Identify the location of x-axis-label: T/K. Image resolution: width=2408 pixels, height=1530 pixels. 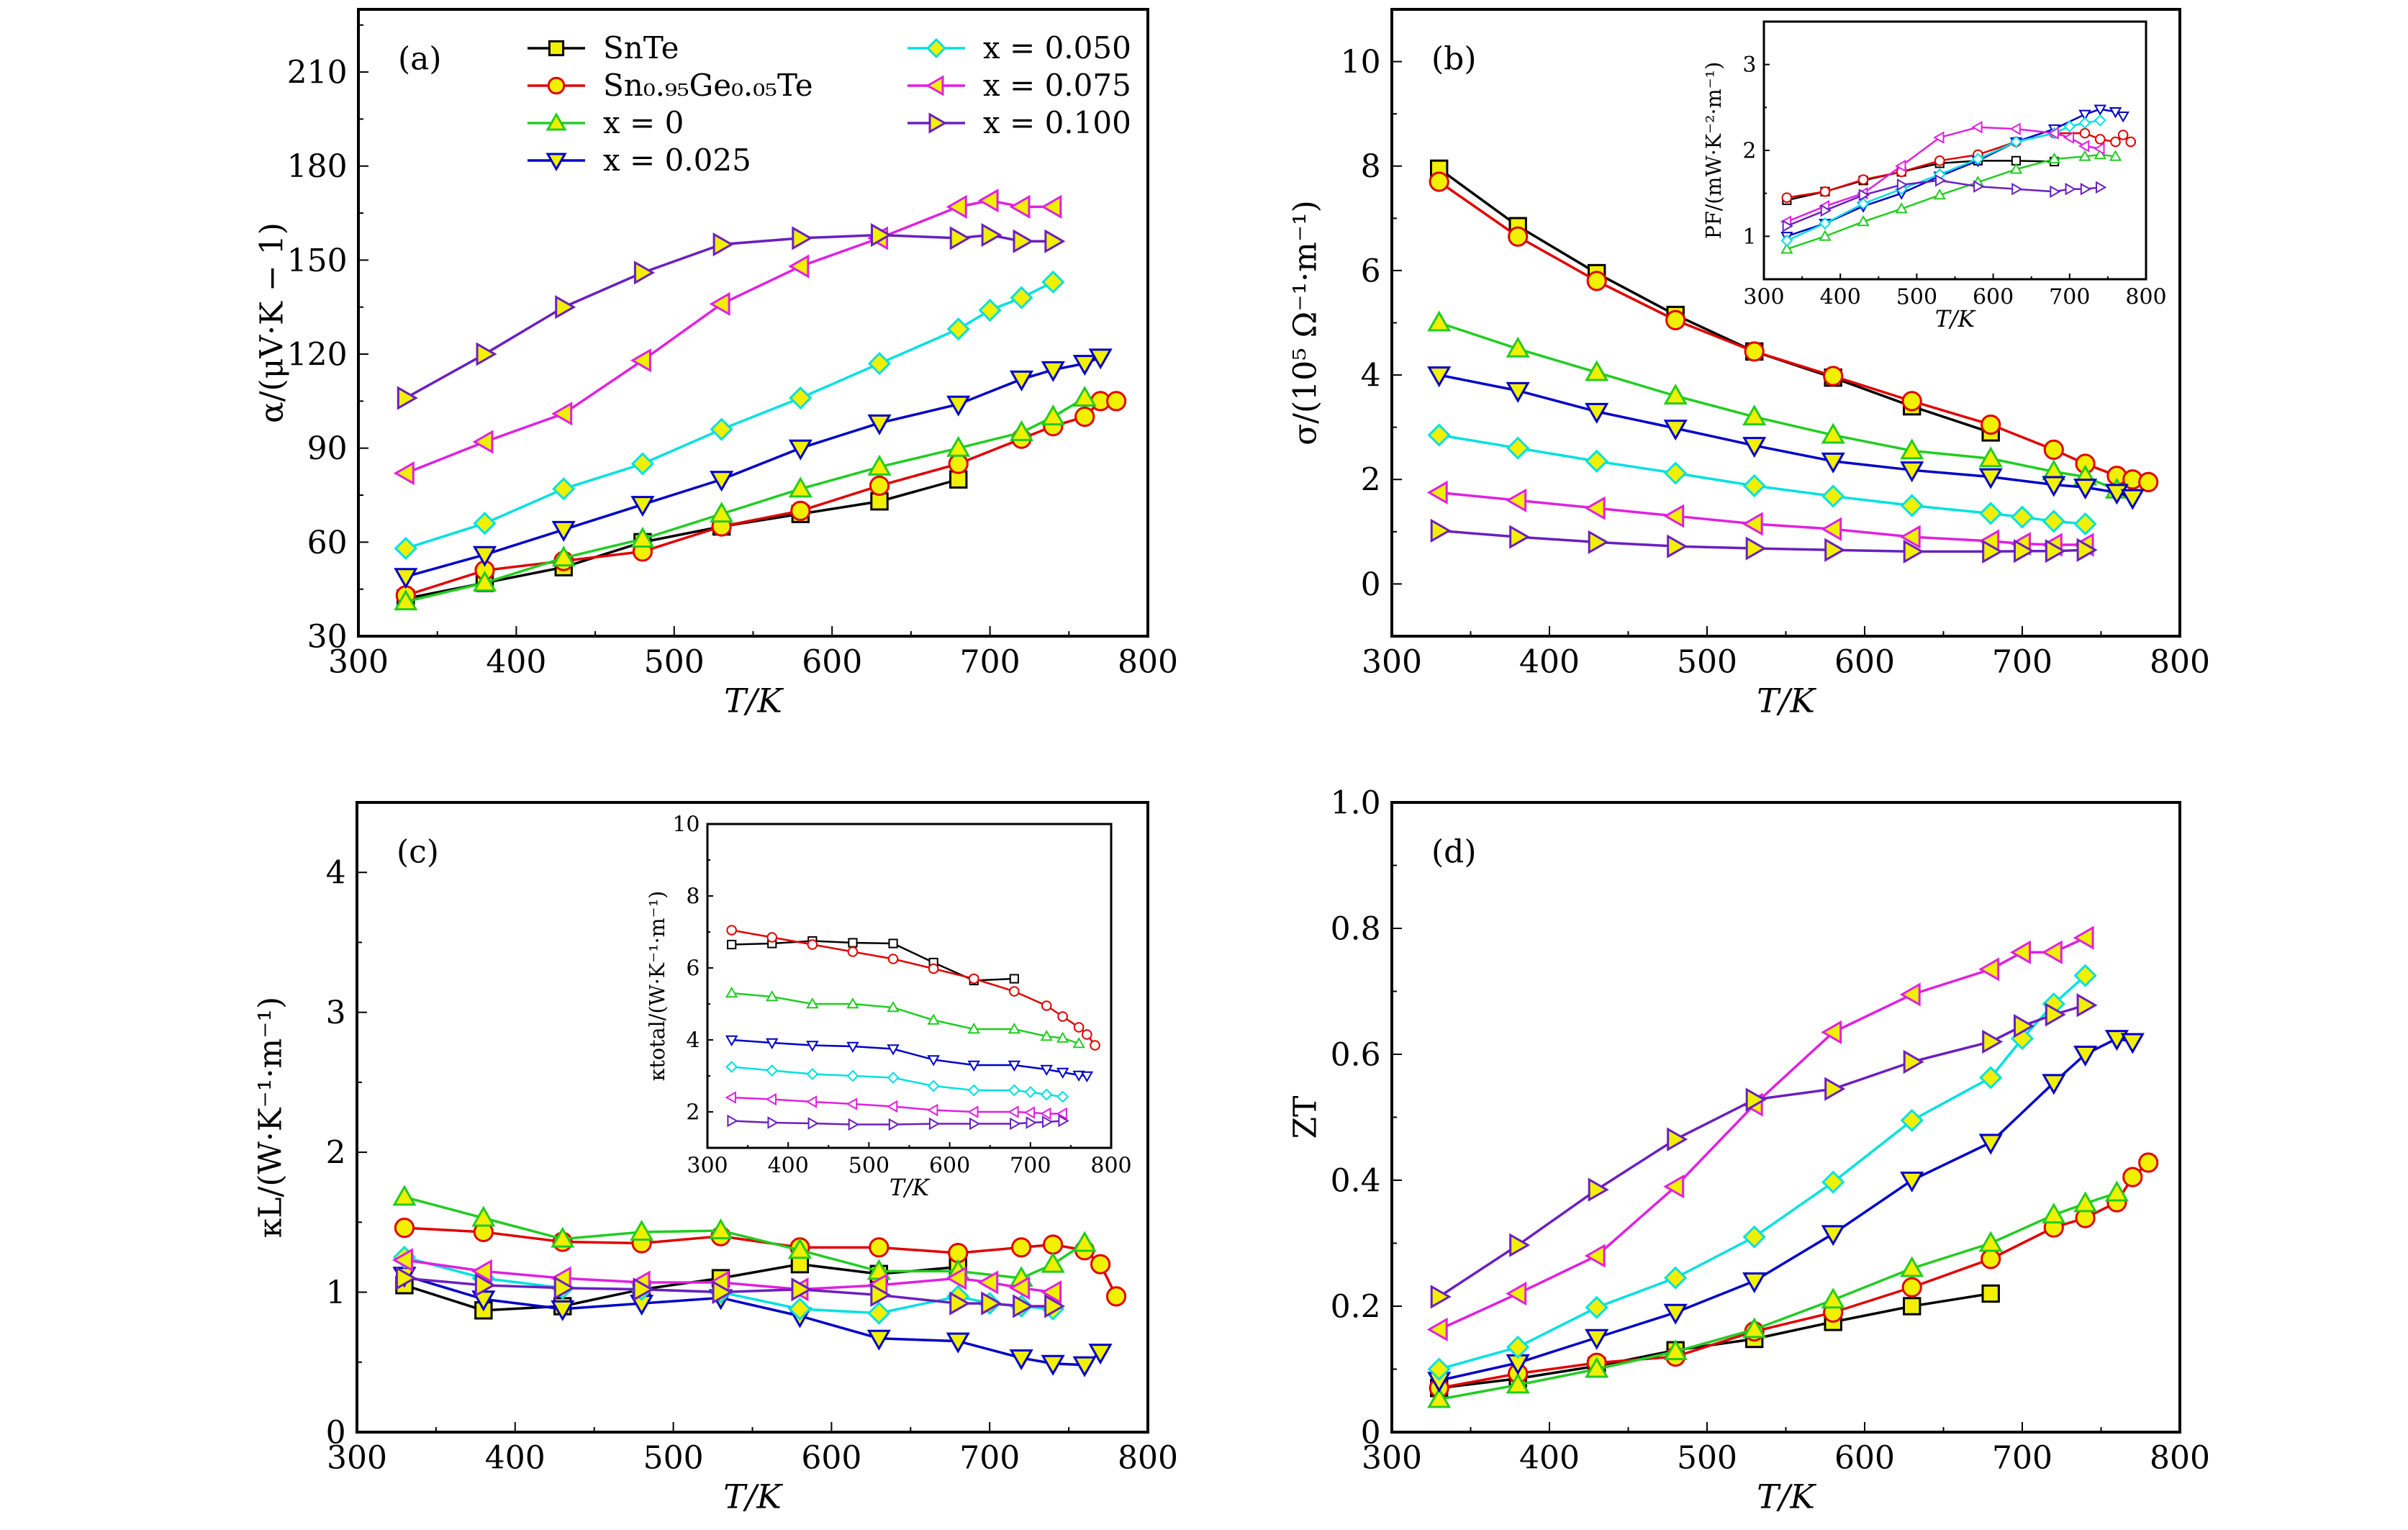
(910, 1188).